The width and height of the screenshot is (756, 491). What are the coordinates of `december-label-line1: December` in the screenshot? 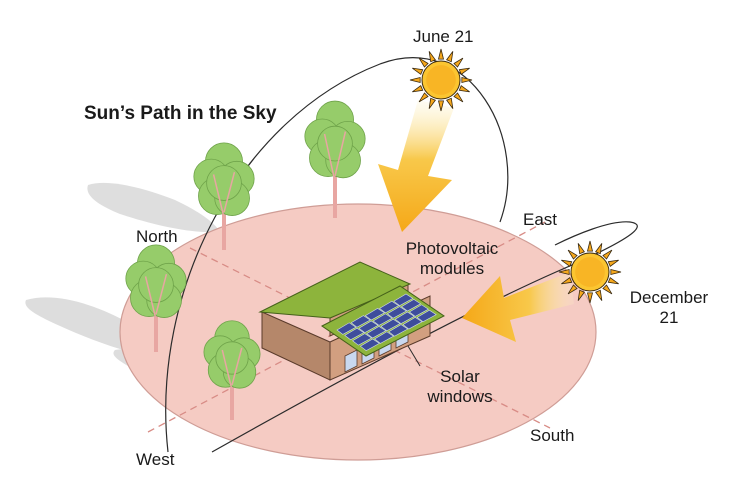 It's located at (669, 297).